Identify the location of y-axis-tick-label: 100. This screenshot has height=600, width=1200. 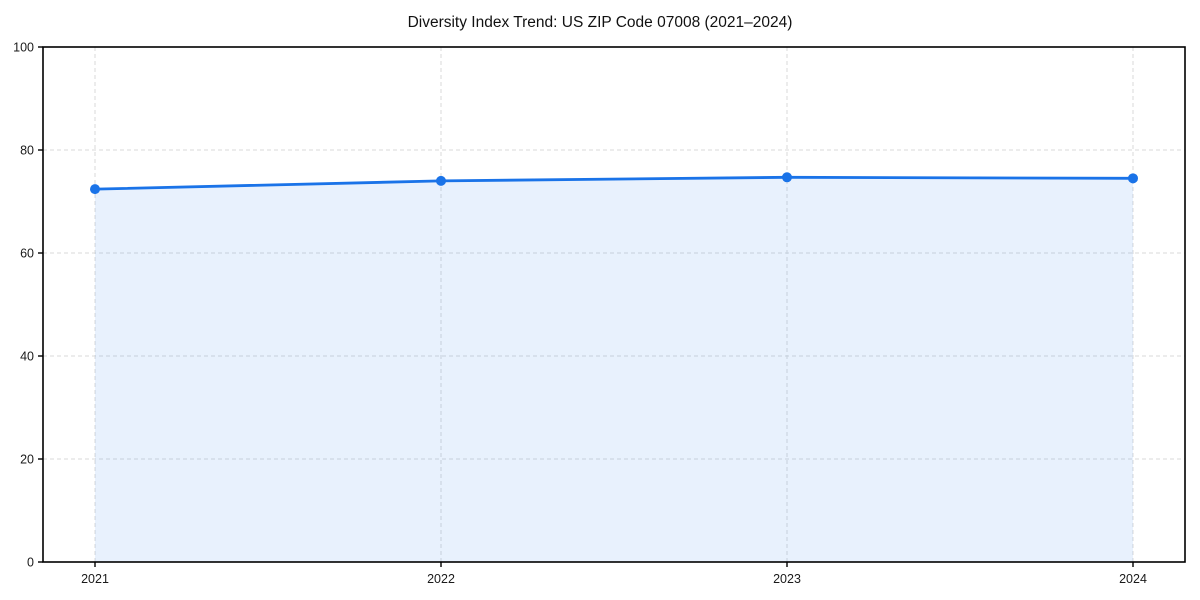
(23, 48).